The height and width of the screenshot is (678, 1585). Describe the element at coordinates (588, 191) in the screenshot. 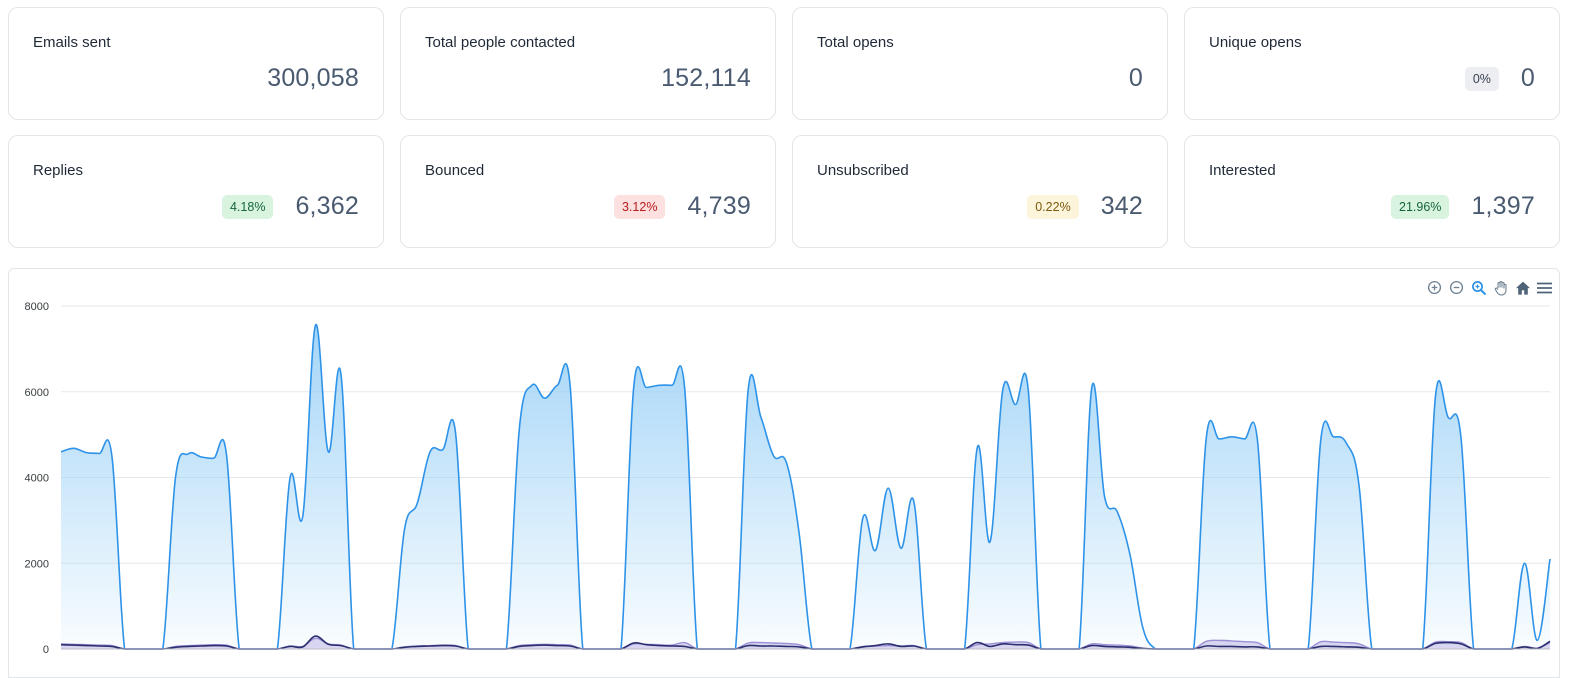

I see `stat-card-bounced: Bounced 3.12% 4,739` at that location.